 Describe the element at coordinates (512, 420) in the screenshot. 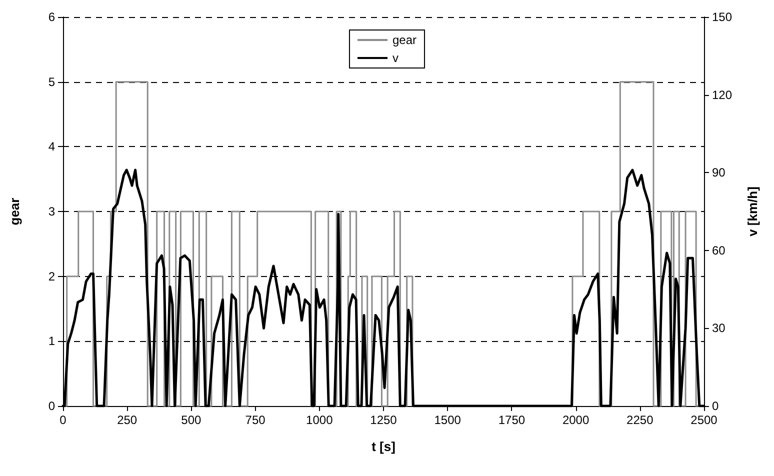

I see `x-tick-label: 1750` at that location.